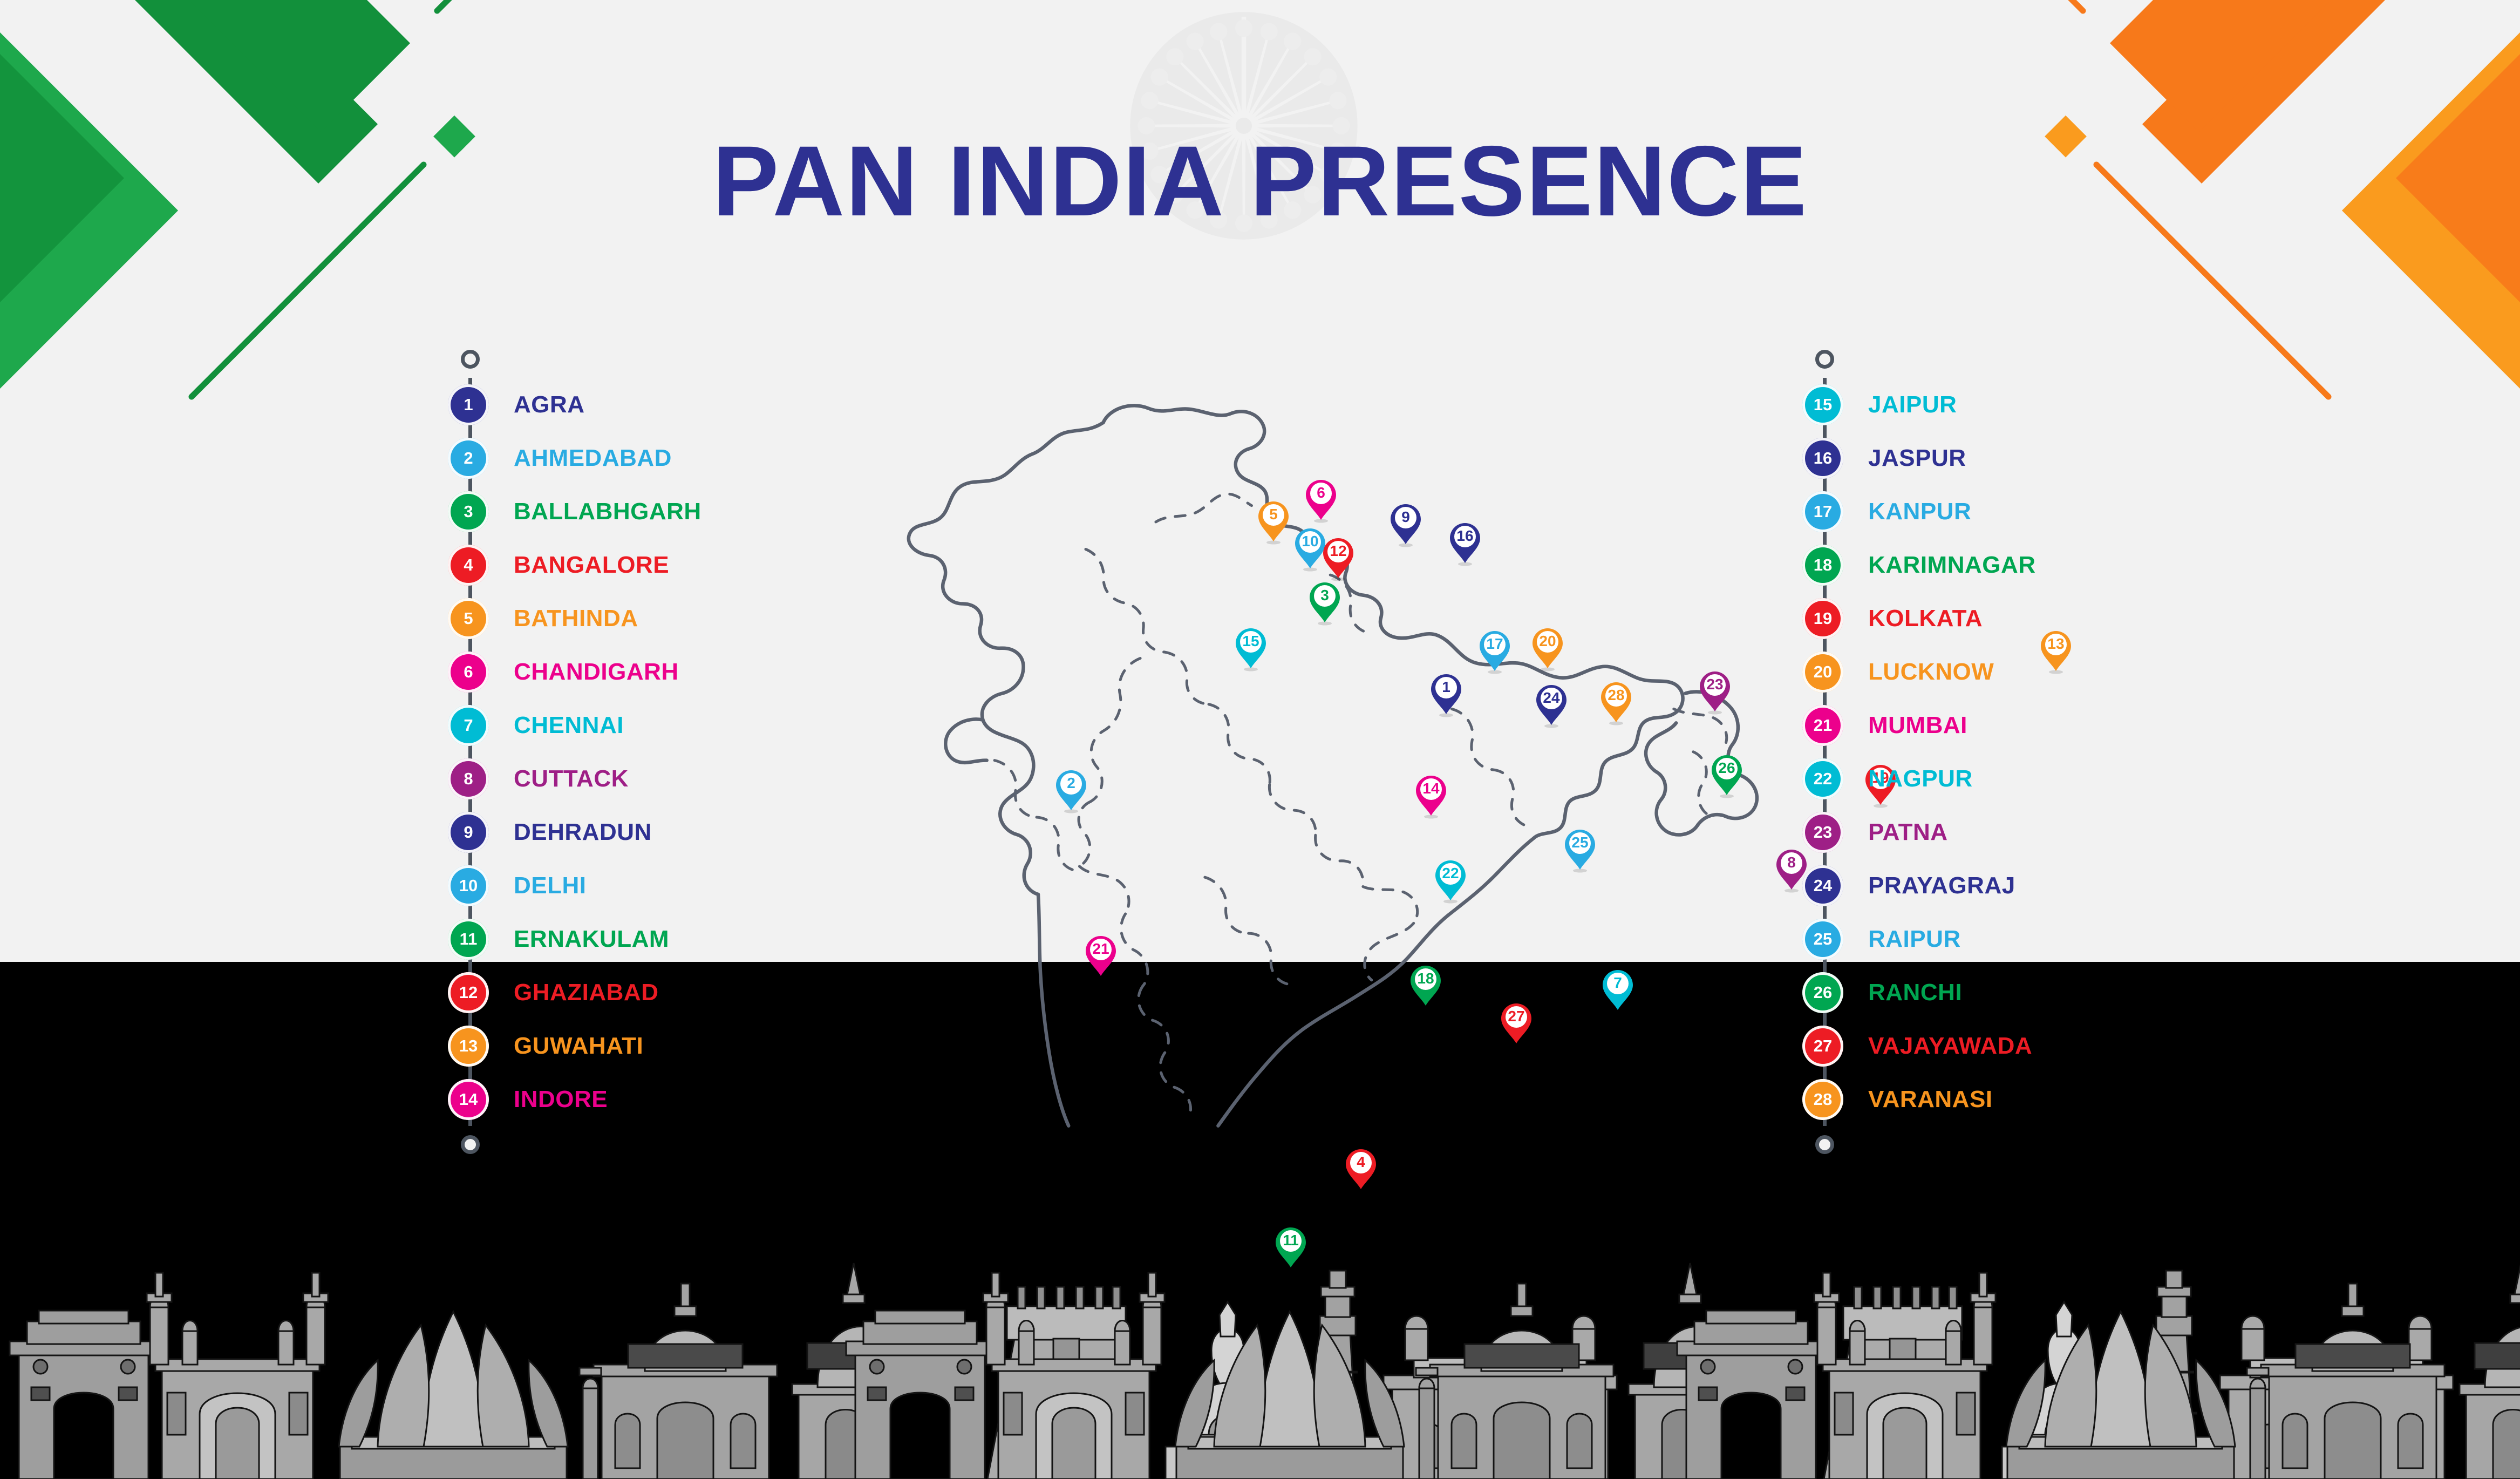 This screenshot has width=2520, height=1479. Describe the element at coordinates (1446, 695) in the screenshot. I see `map-pin: 1` at that location.